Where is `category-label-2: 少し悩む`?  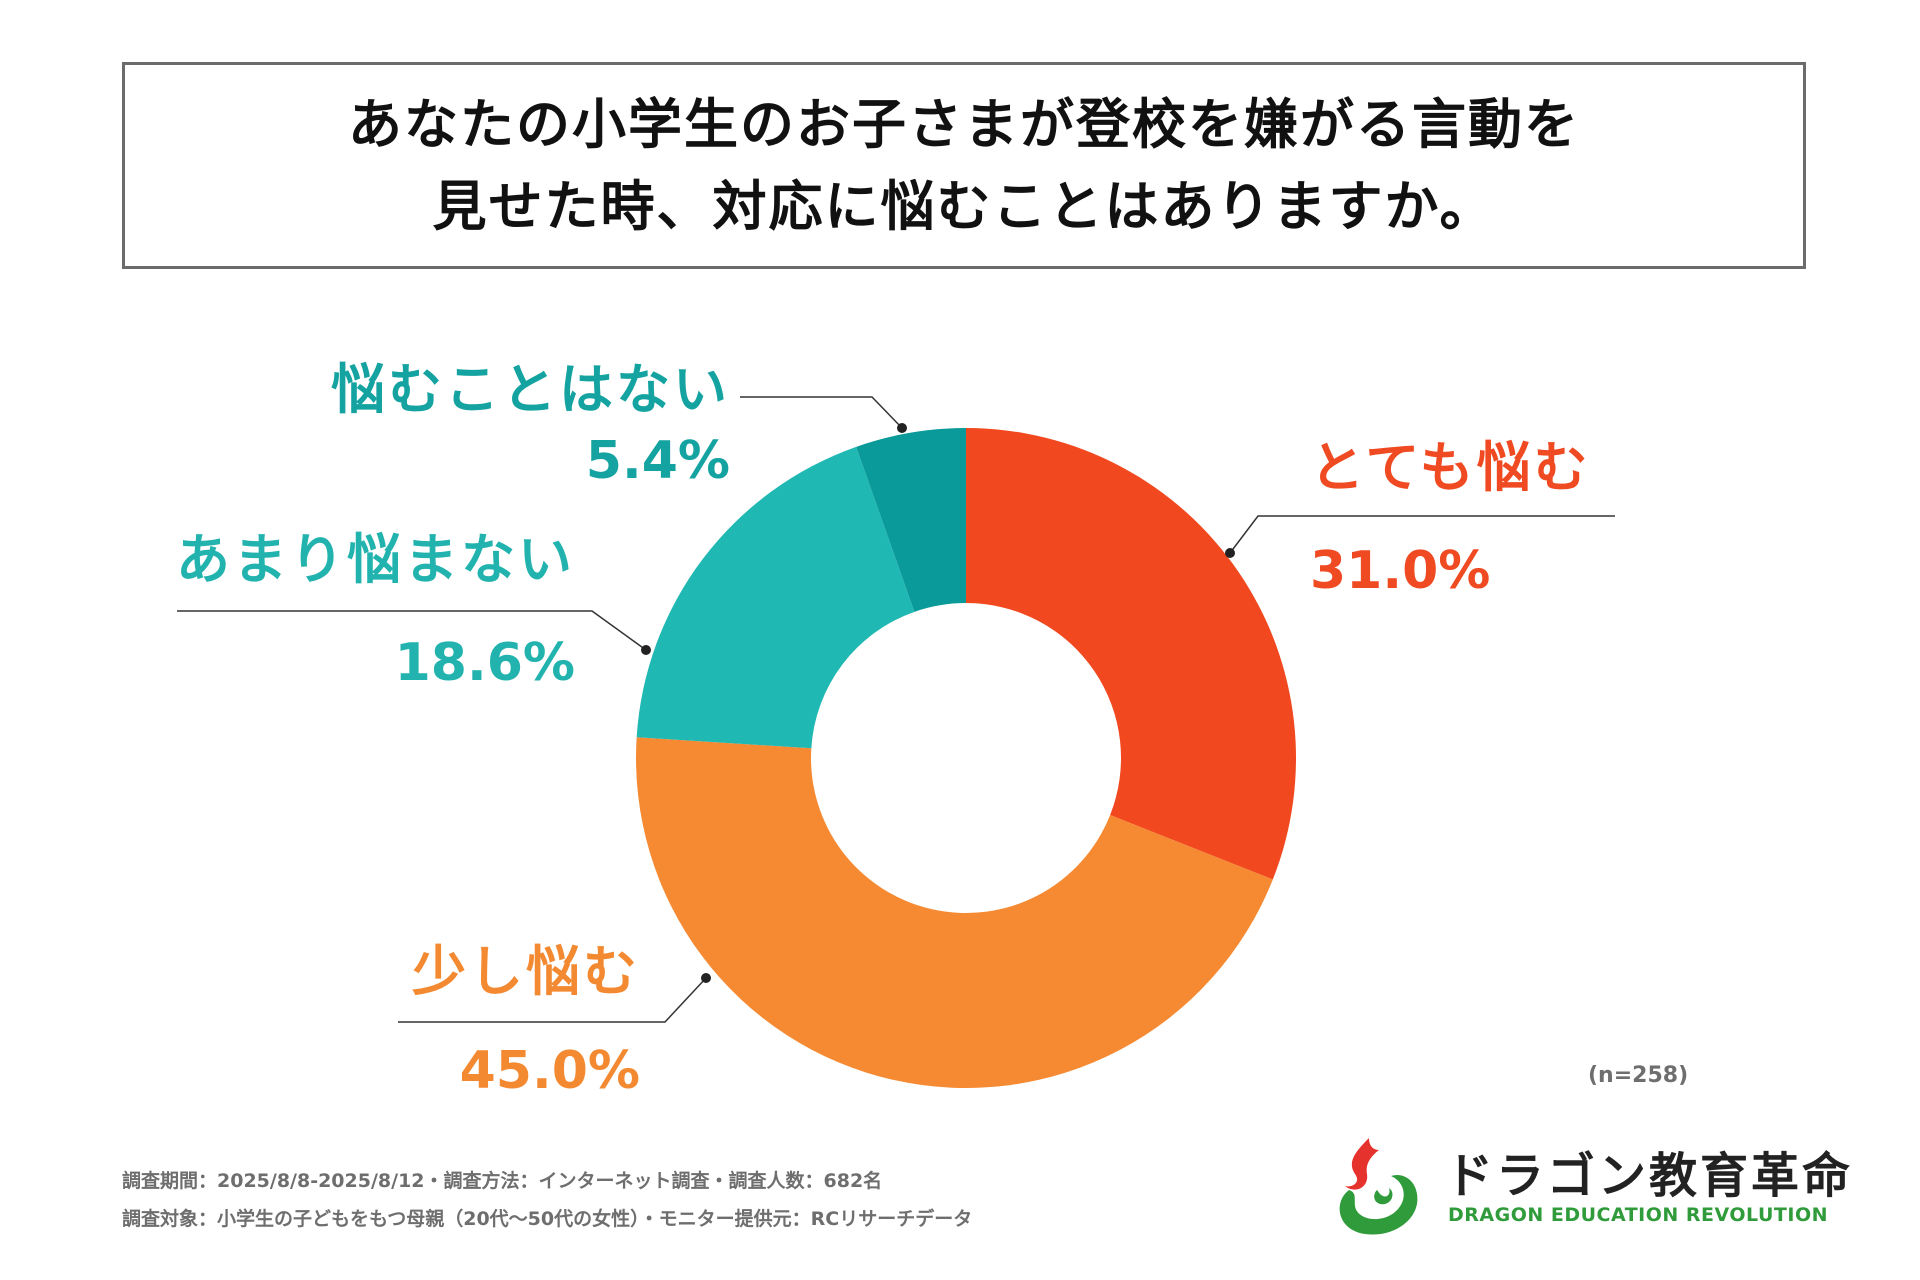
category-label-2: 少し悩む is located at coordinates (526, 971).